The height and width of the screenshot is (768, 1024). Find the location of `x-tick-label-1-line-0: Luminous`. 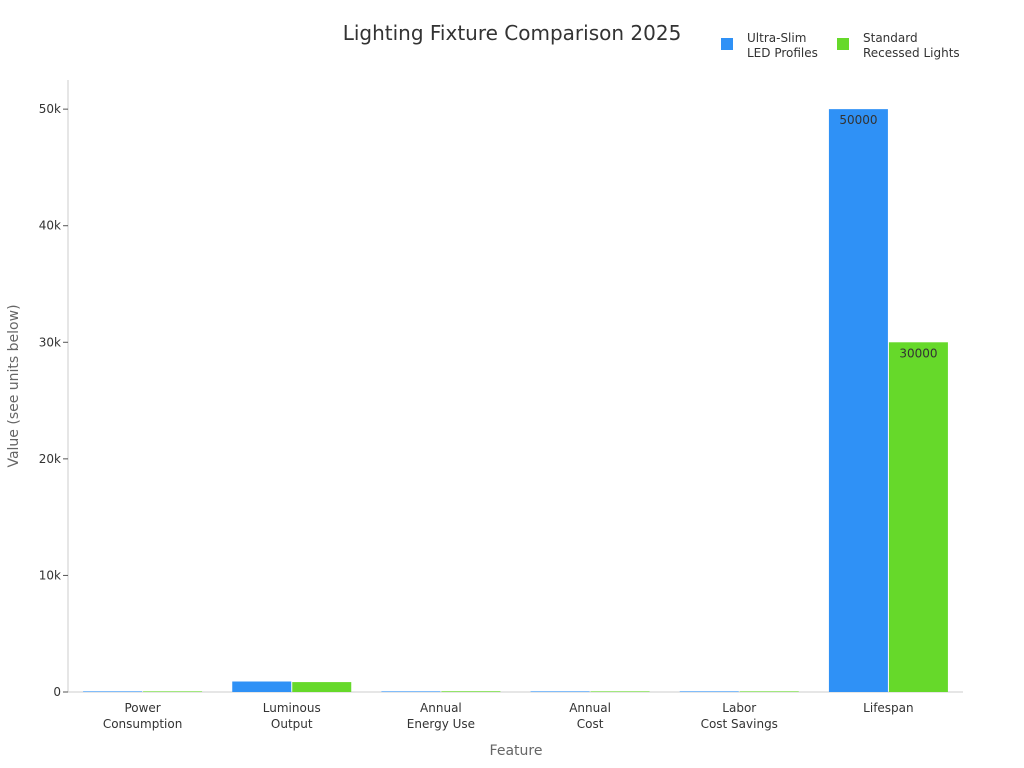

x-tick-label-1-line-0: Luminous is located at coordinates (292, 708).